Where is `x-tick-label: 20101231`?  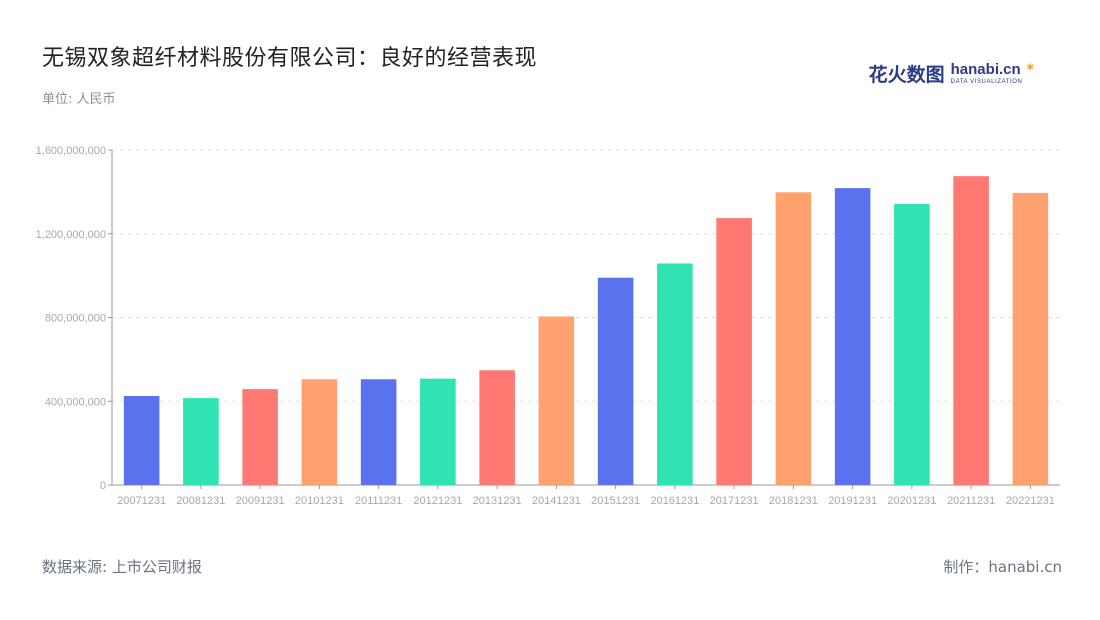 x-tick-label: 20101231 is located at coordinates (319, 501).